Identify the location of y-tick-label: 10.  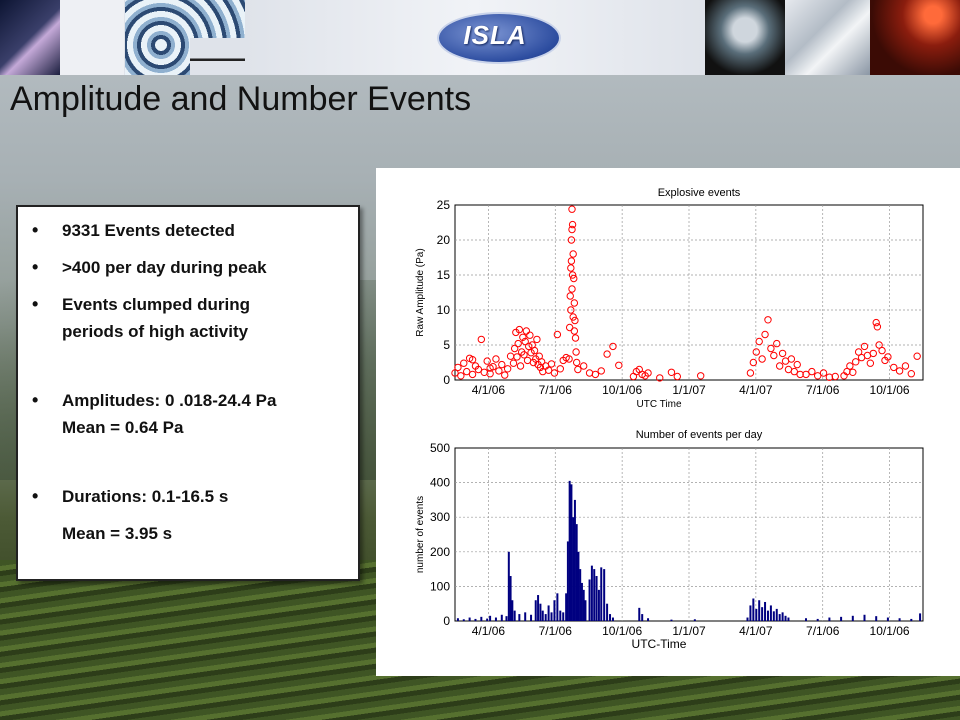
(444, 310).